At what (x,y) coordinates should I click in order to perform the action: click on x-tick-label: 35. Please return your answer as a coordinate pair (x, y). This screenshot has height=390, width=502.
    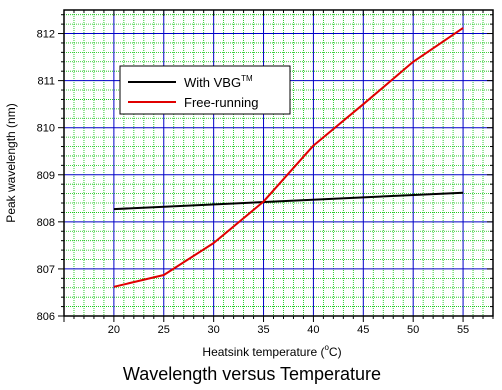
    Looking at the image, I should click on (263, 330).